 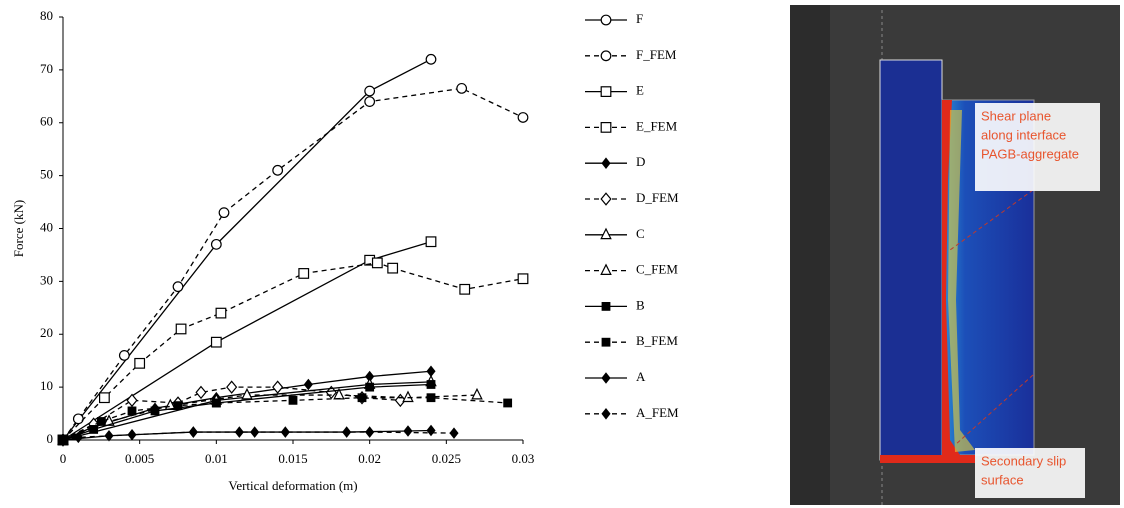 I want to click on x-tick-label: 0, so click(x=63, y=458).